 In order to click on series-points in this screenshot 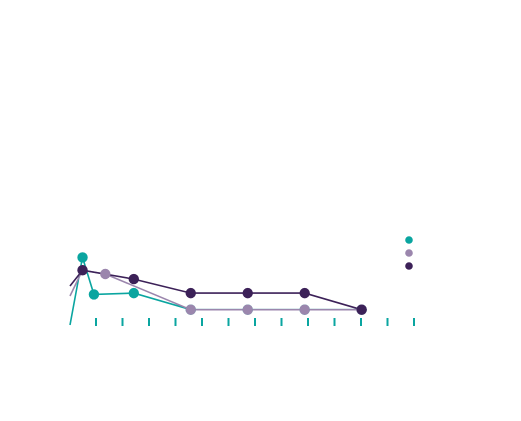, I will do `click(222, 283)`.